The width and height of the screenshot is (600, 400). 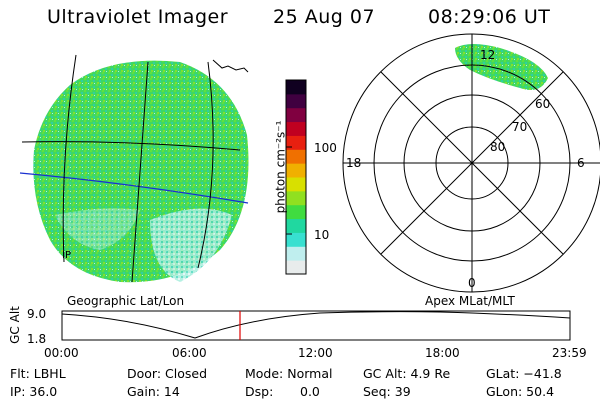 I want to click on instrument-title: Ultraviolet Imager, so click(x=138, y=17).